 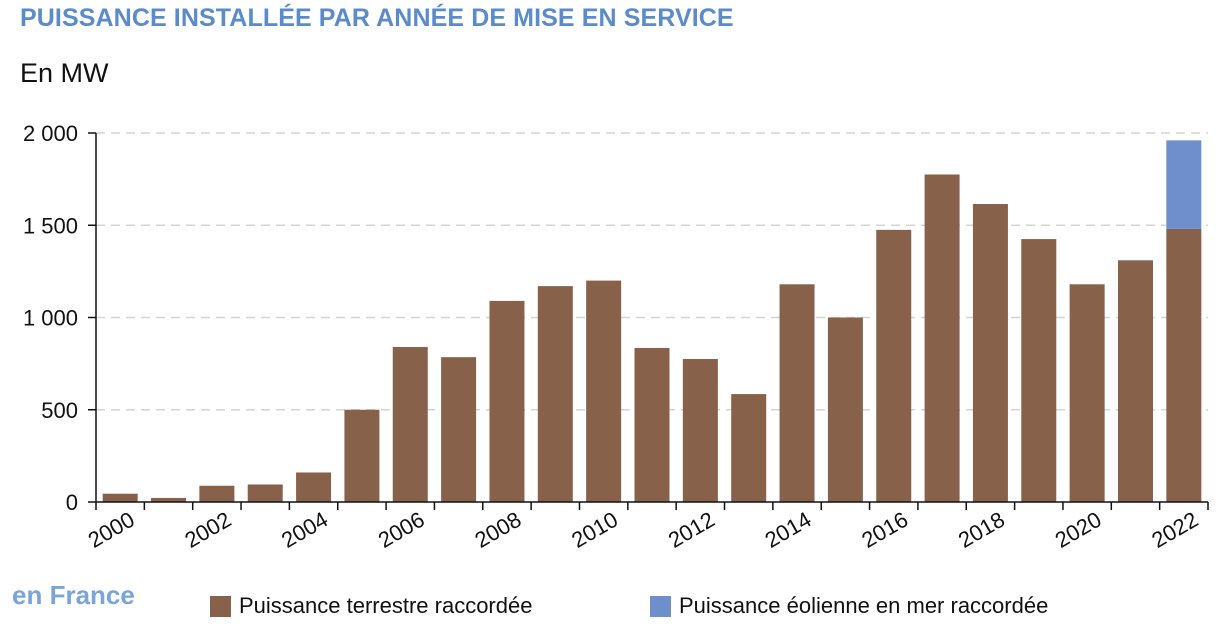 What do you see at coordinates (1078, 530) in the screenshot?
I see `x-tick-label: 2020` at bounding box center [1078, 530].